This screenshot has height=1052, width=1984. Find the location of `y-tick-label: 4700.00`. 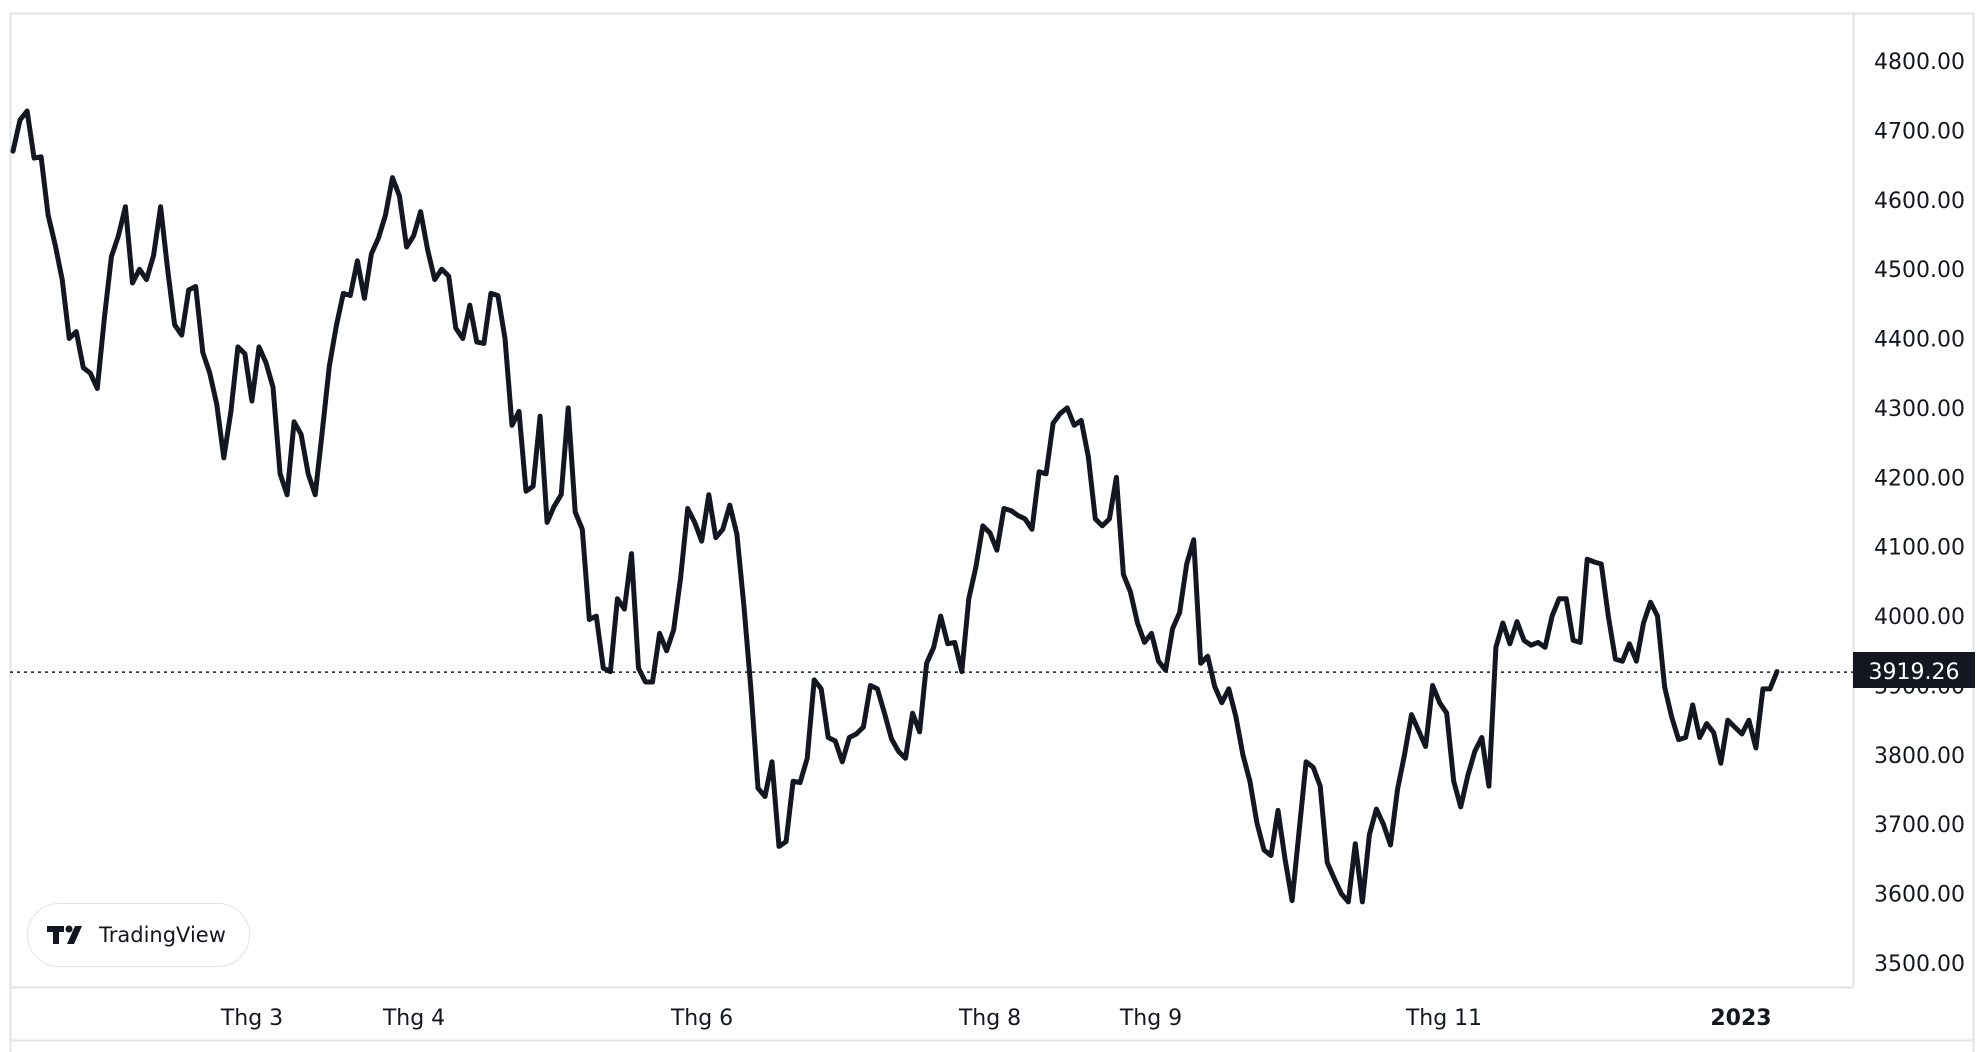

y-tick-label: 4700.00 is located at coordinates (1919, 131).